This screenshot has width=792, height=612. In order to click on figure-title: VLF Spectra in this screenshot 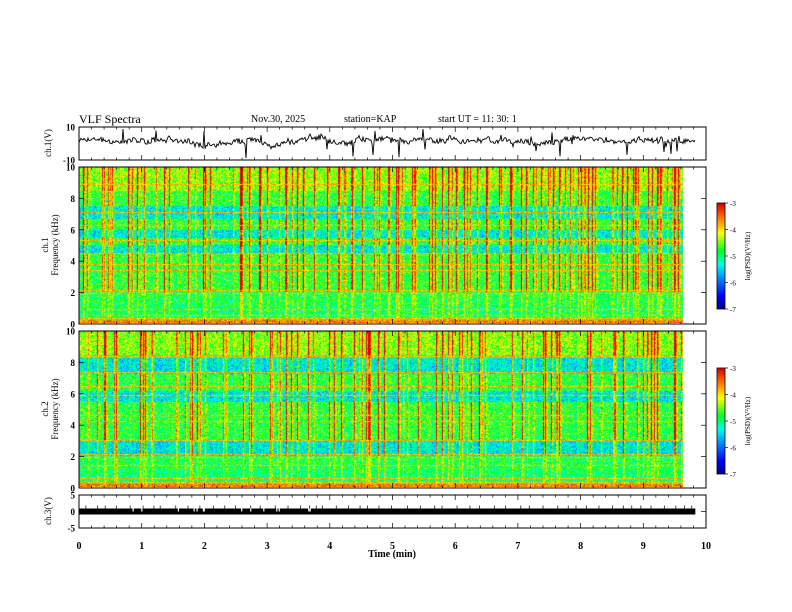, I will do `click(110, 119)`.